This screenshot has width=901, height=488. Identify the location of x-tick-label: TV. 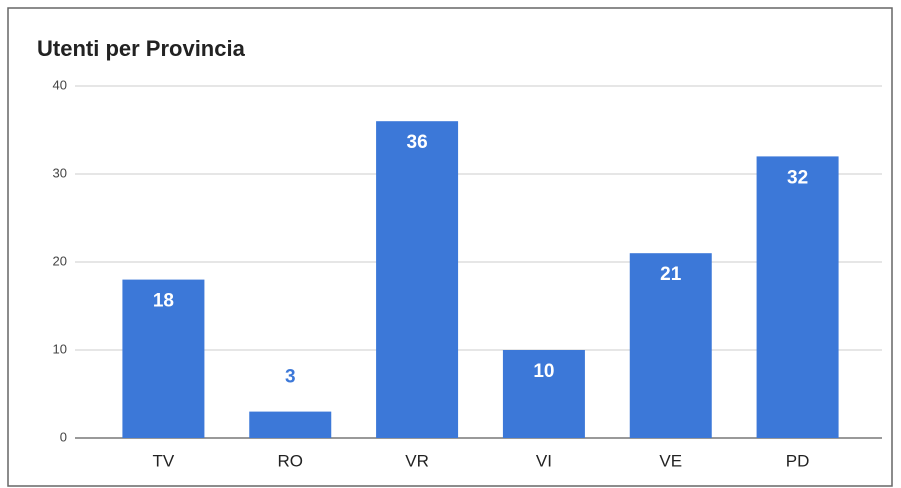
(164, 460).